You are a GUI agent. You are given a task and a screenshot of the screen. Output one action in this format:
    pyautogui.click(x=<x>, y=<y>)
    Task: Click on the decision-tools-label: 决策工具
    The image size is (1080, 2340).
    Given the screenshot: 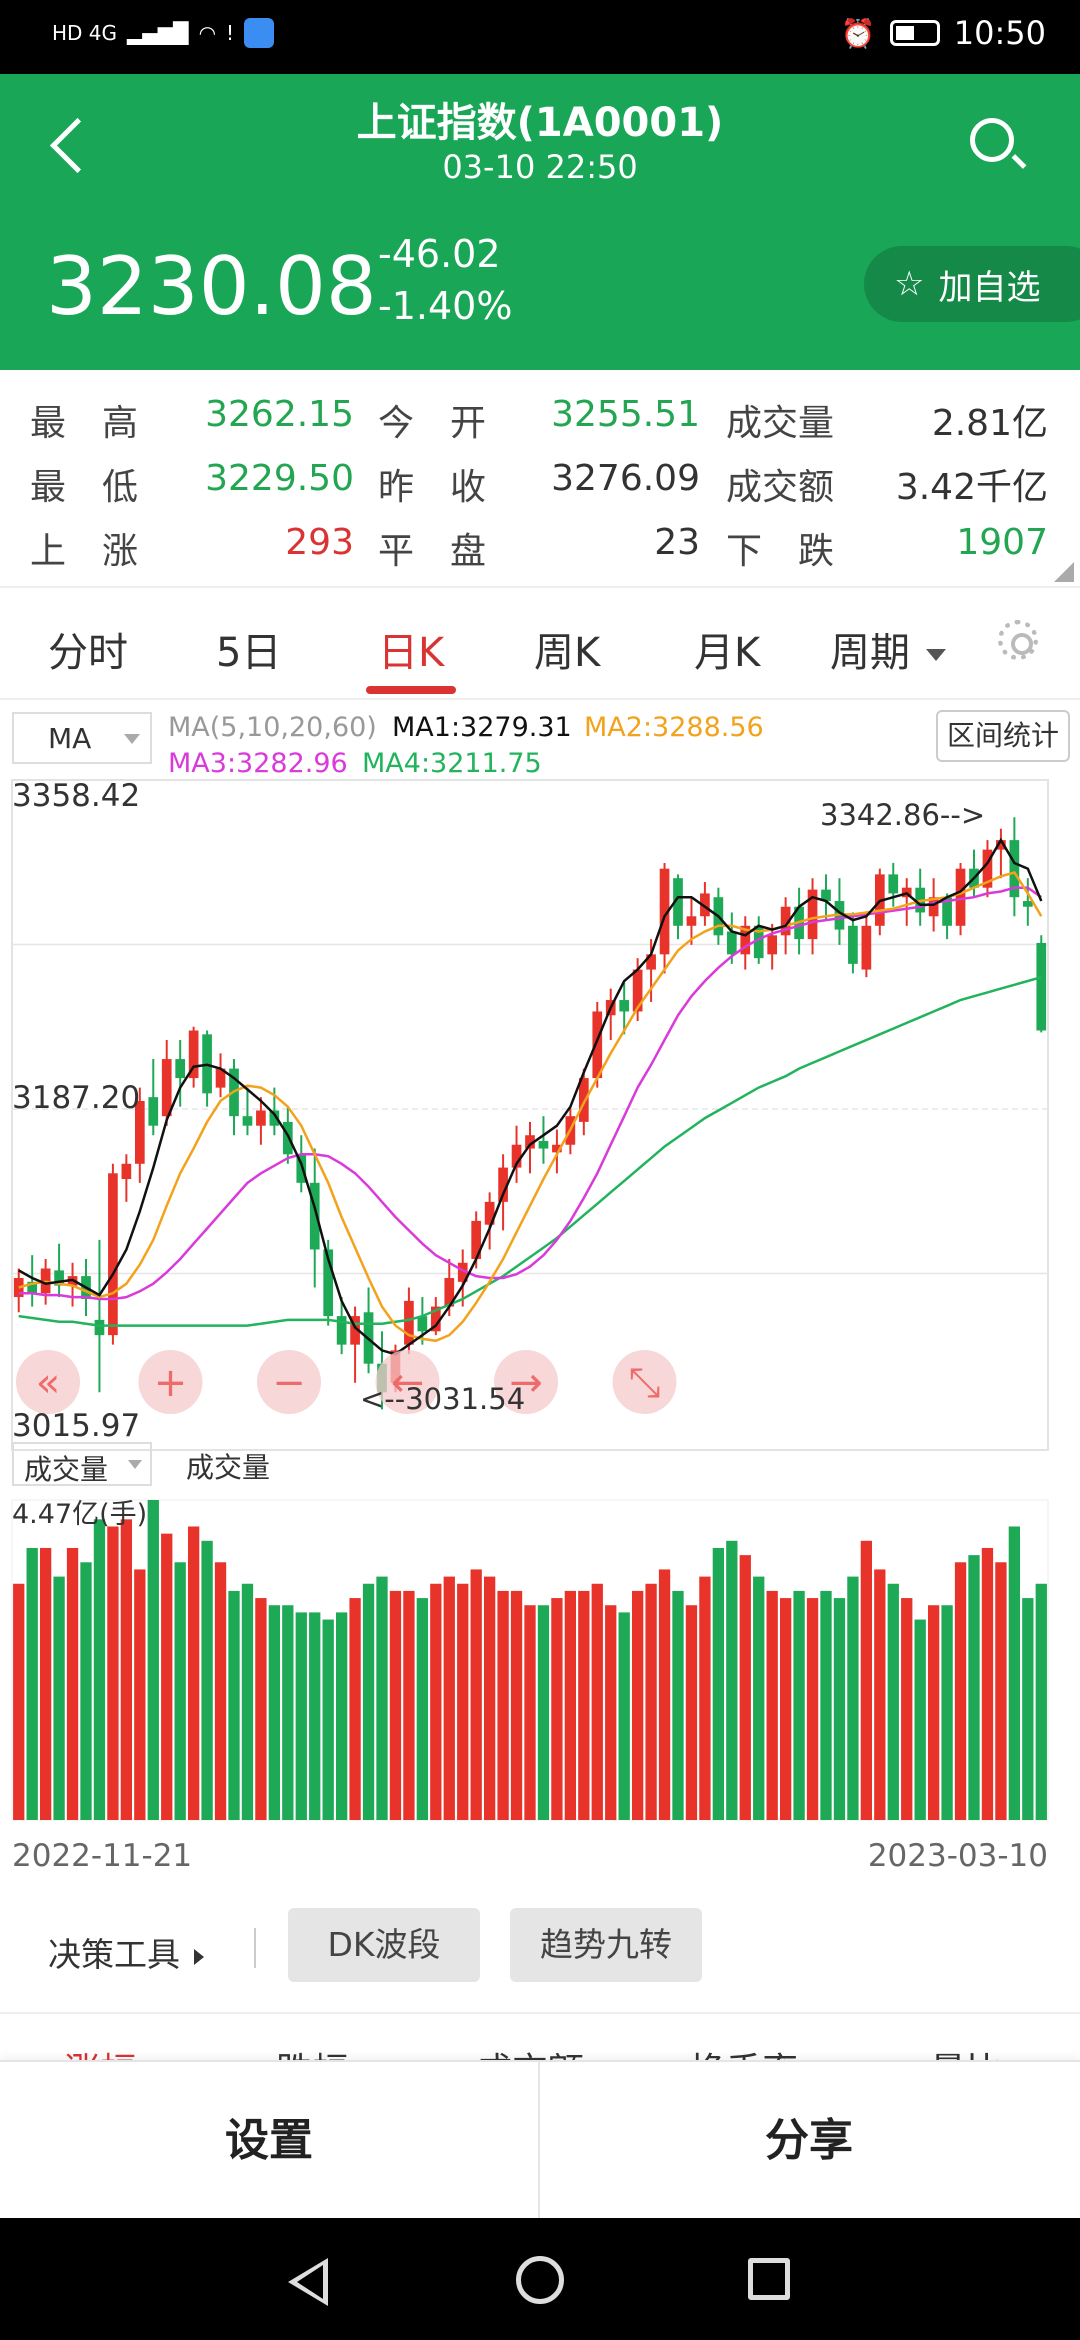 What is the action you would take?
    pyautogui.click(x=114, y=1954)
    